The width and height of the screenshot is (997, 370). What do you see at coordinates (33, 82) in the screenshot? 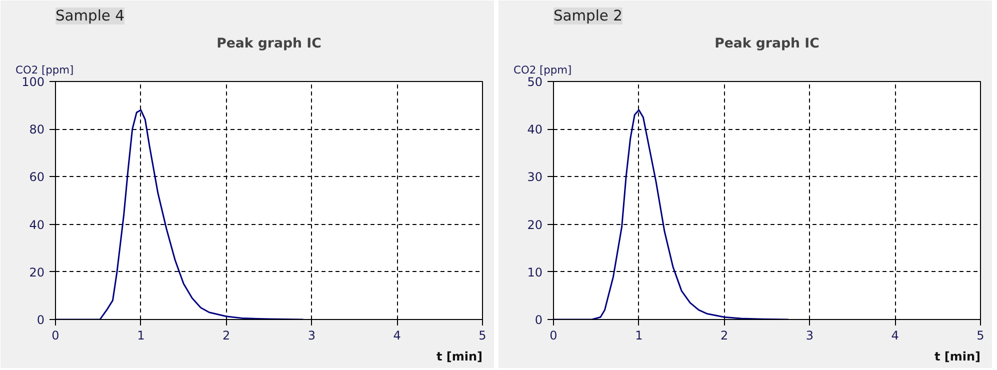
I see `y-tick-label: 100` at bounding box center [33, 82].